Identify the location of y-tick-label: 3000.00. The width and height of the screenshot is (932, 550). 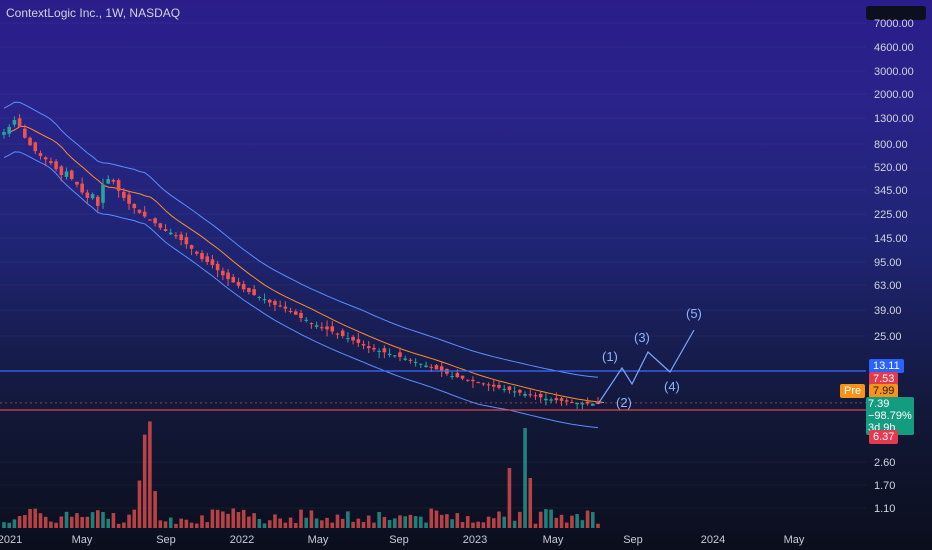
(894, 72).